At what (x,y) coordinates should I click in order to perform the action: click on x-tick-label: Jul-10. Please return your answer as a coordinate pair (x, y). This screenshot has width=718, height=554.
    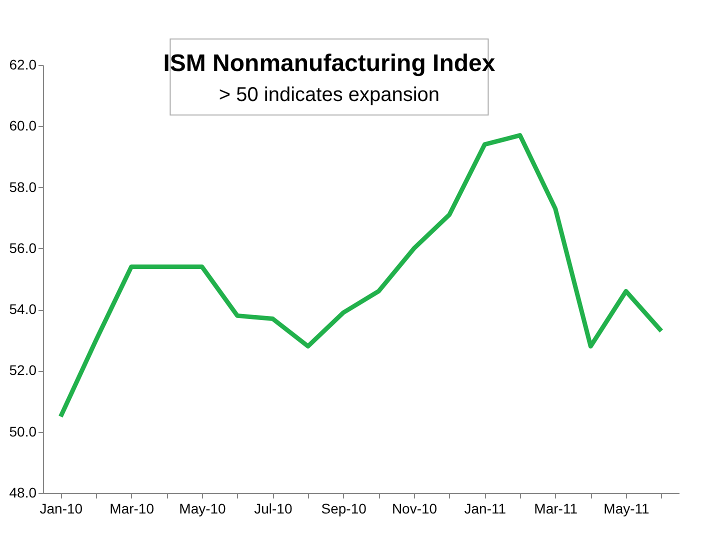
    Looking at the image, I should click on (273, 508).